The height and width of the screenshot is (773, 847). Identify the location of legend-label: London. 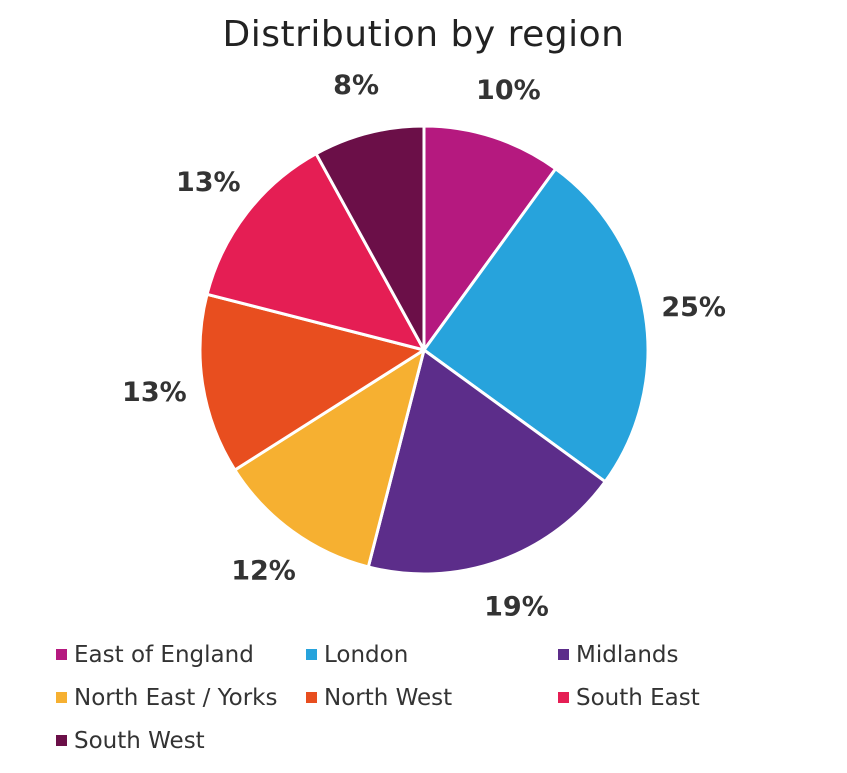
(366, 654).